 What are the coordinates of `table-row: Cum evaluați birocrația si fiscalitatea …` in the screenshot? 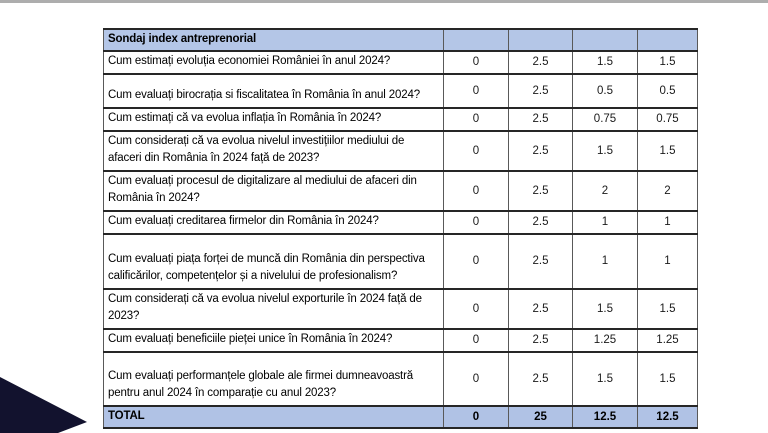 It's located at (400, 91).